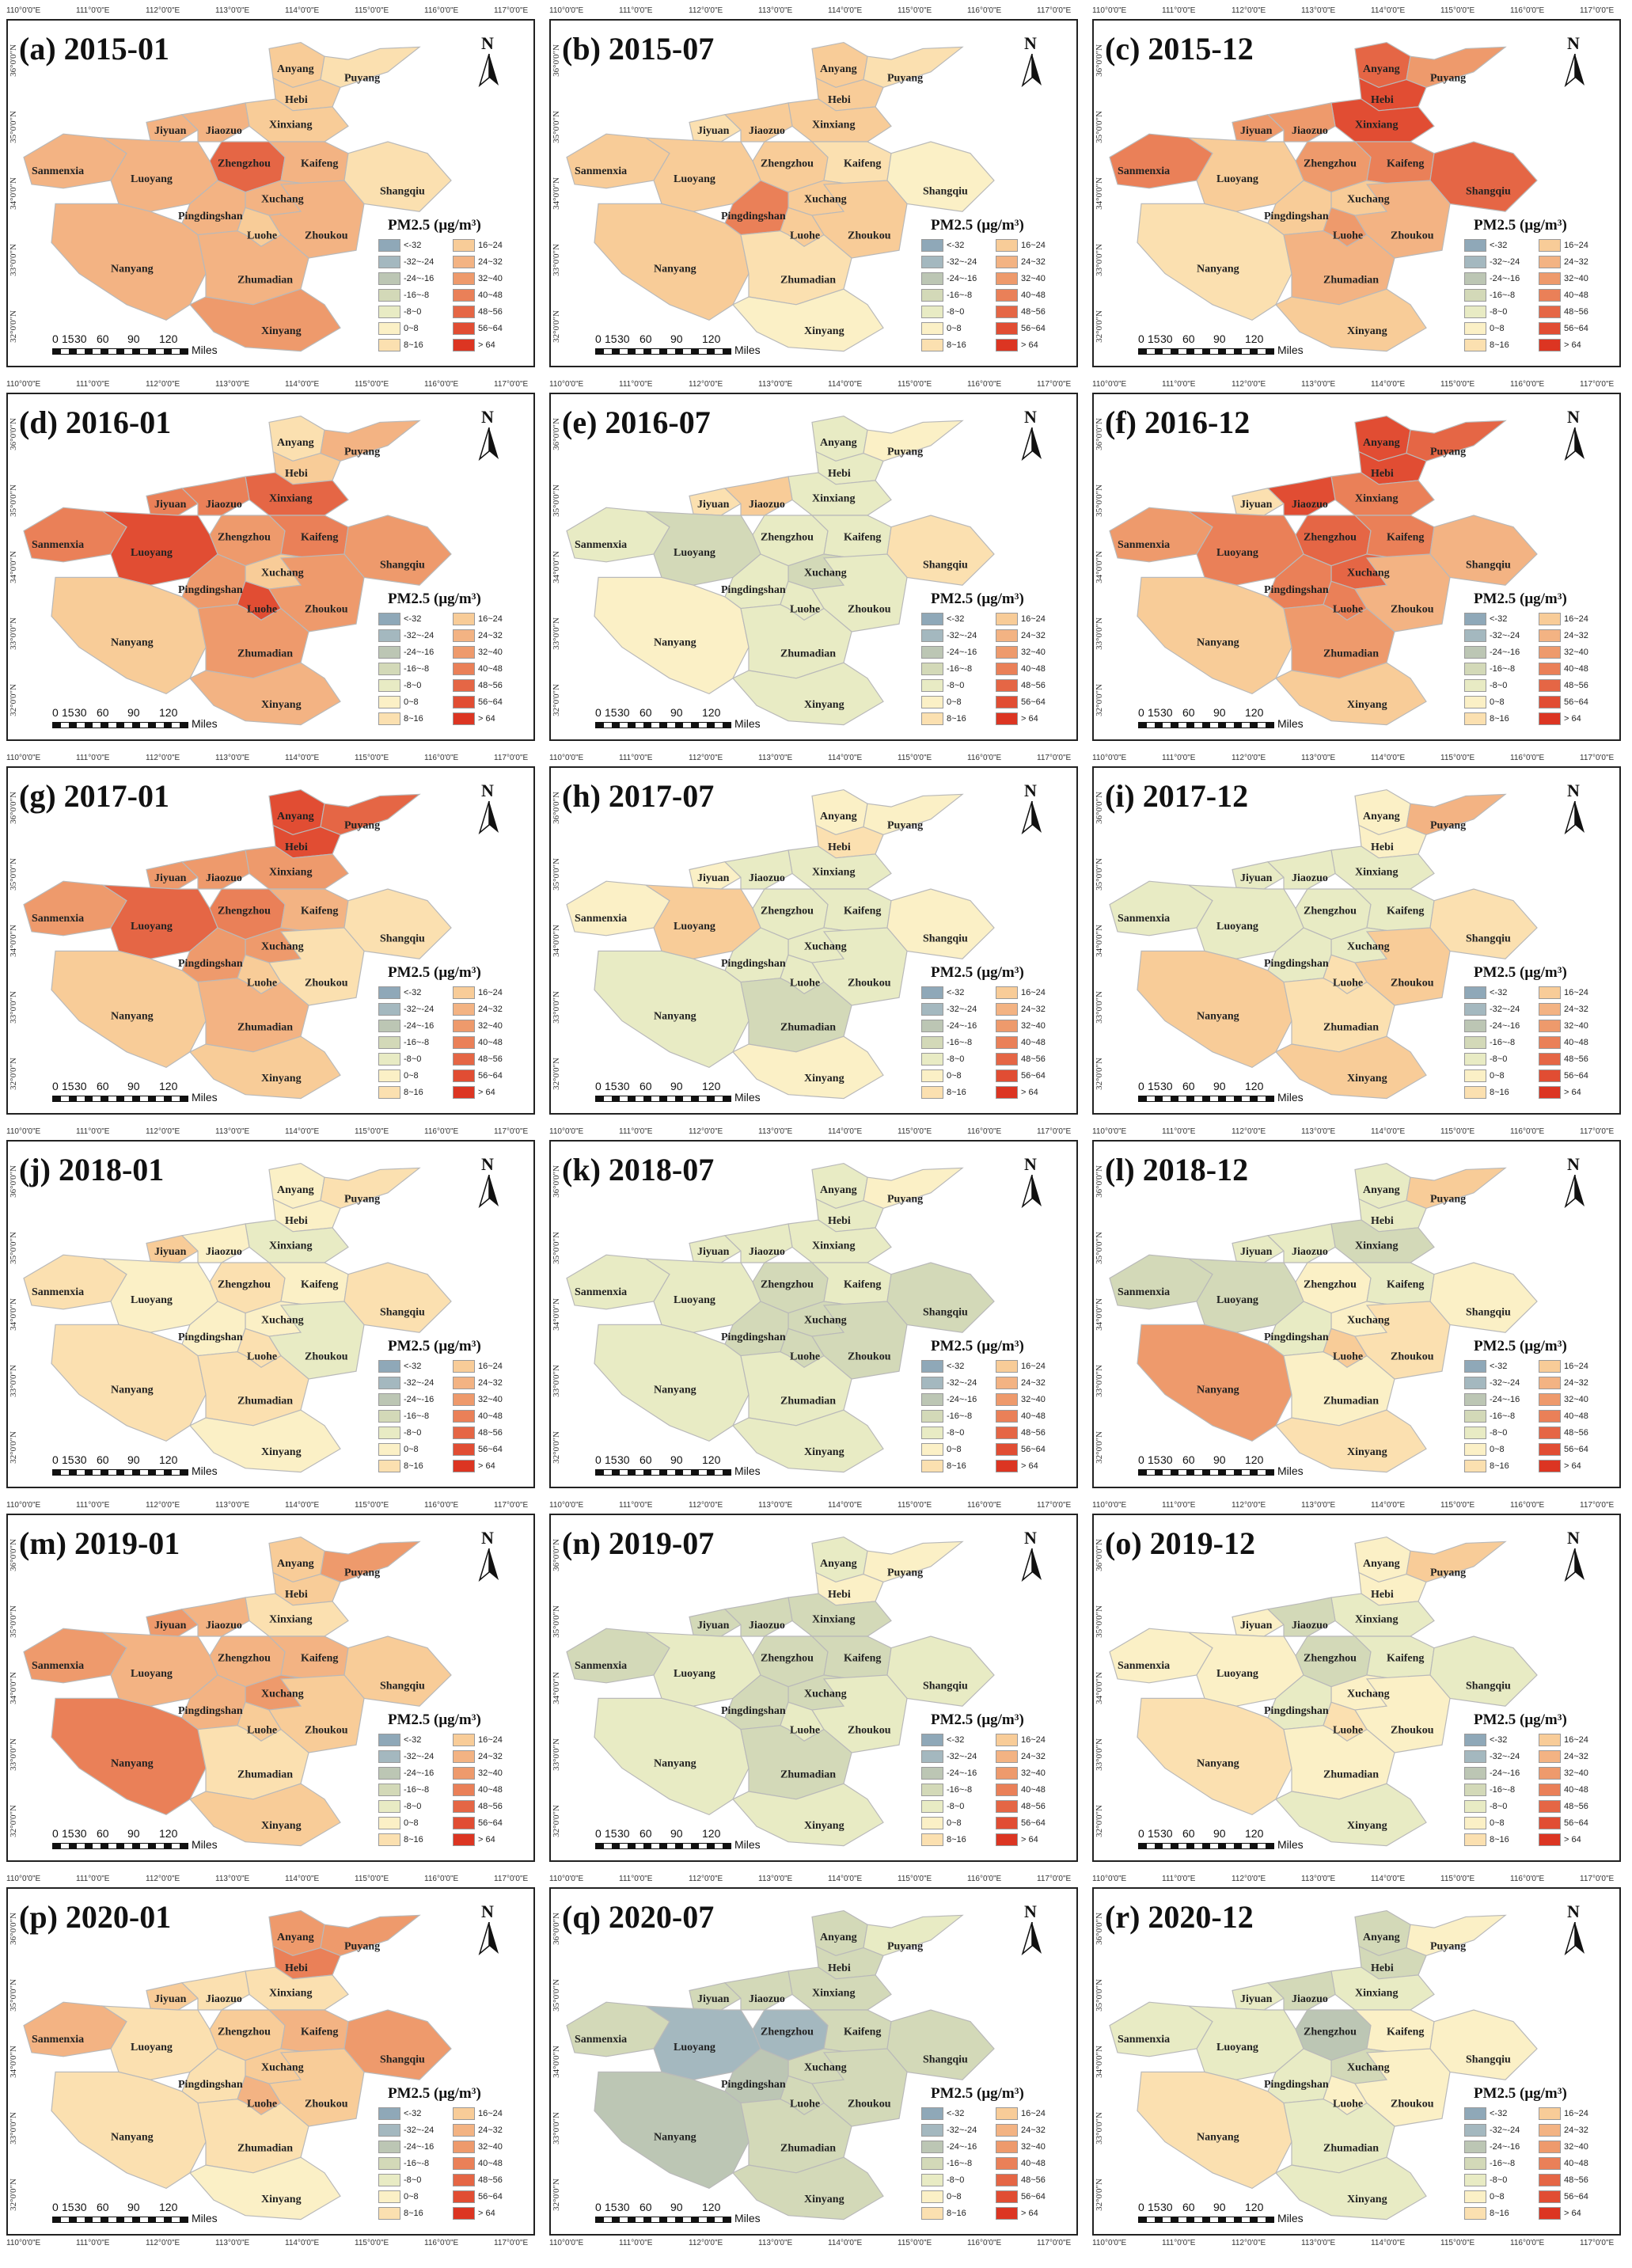 The width and height of the screenshot is (1632, 2268). What do you see at coordinates (805, 1730) in the screenshot?
I see `region-label-luohe: Luohe` at bounding box center [805, 1730].